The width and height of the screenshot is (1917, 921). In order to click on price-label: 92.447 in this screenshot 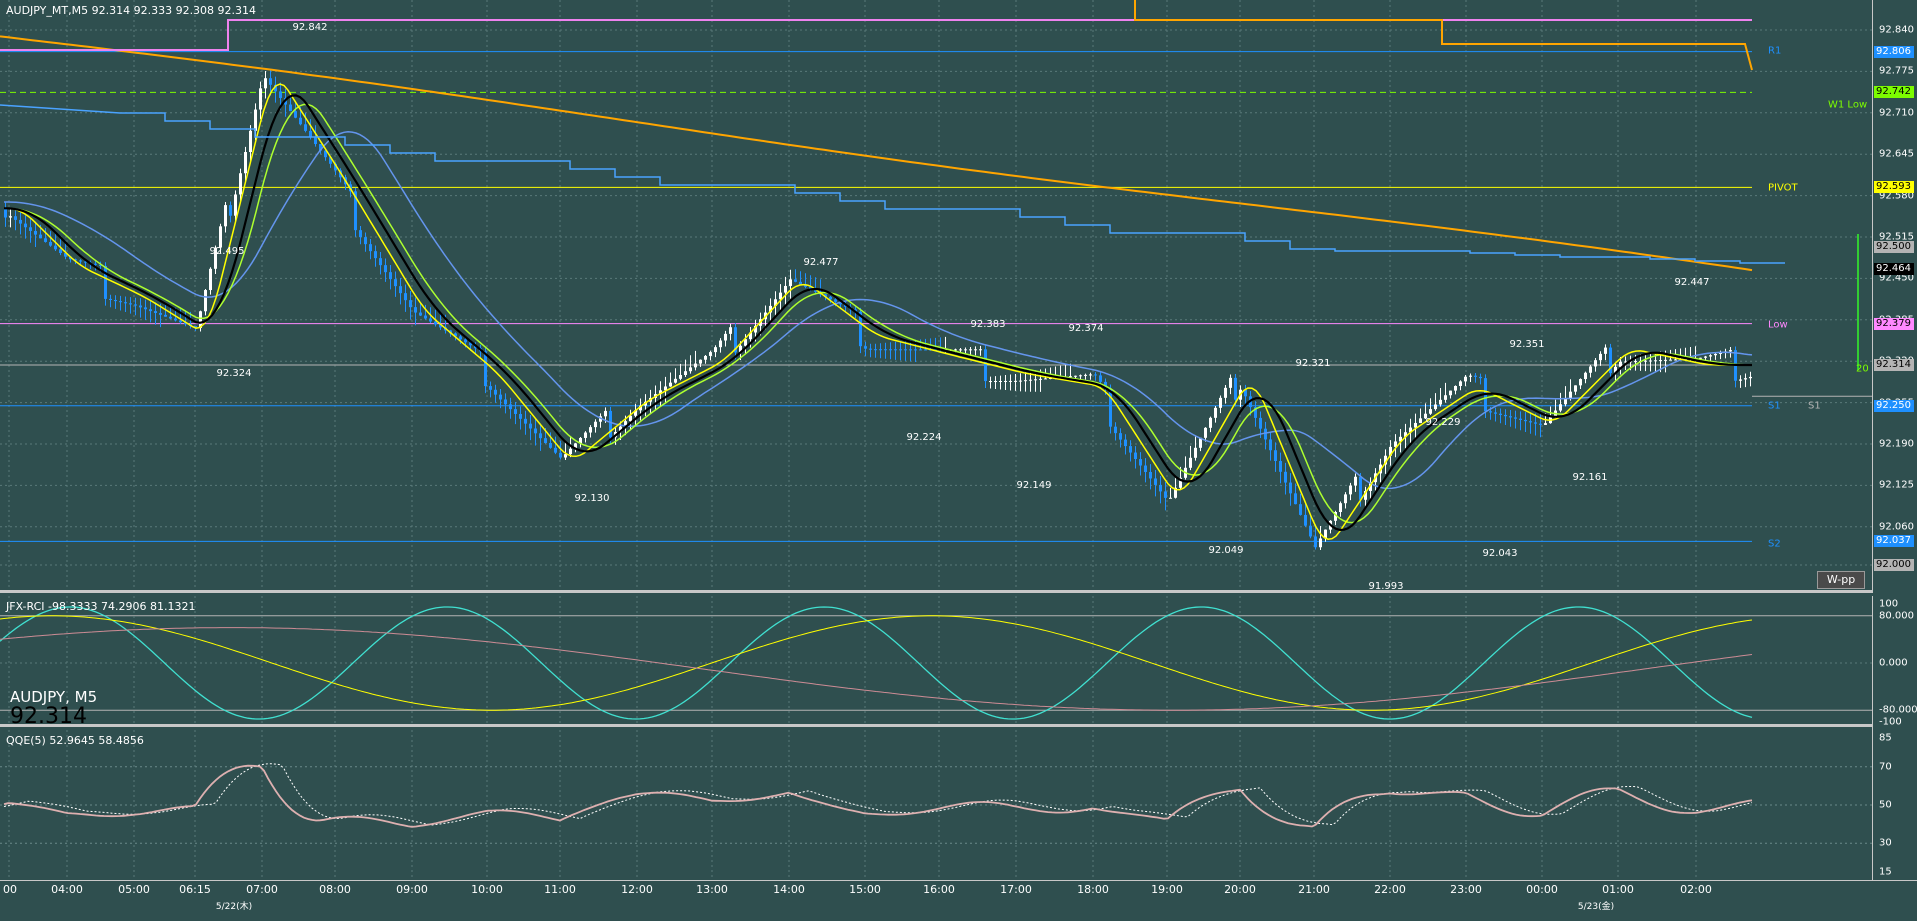, I will do `click(1692, 282)`.